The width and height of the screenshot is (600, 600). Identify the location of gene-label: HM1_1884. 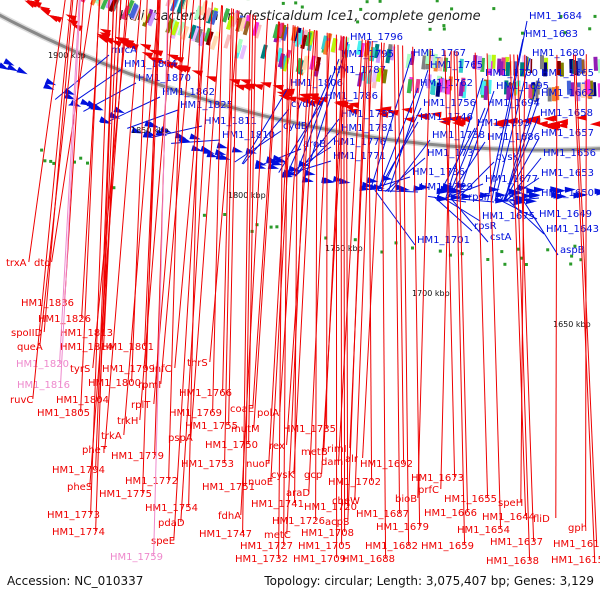
(150, 64).